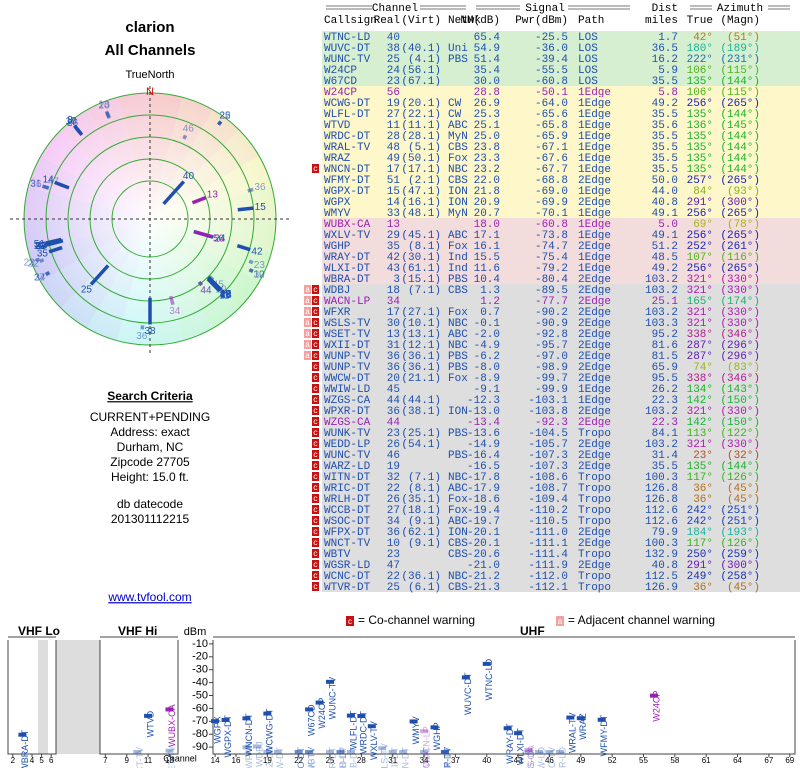 This screenshot has width=800, height=768. I want to click on cell-nm: 25.0, so click(487, 137).